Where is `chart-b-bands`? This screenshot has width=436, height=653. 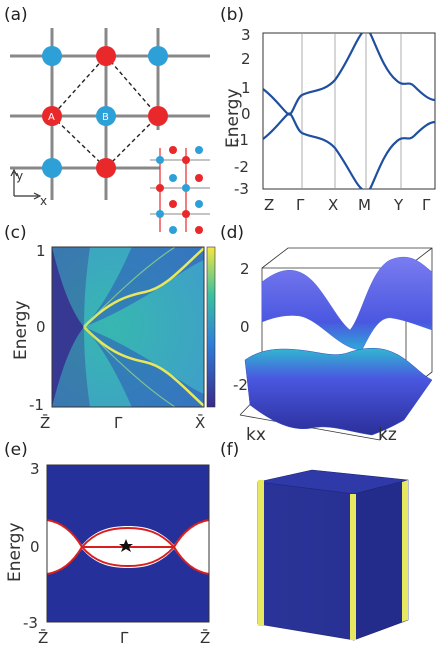 chart-b-bands is located at coordinates (349, 111).